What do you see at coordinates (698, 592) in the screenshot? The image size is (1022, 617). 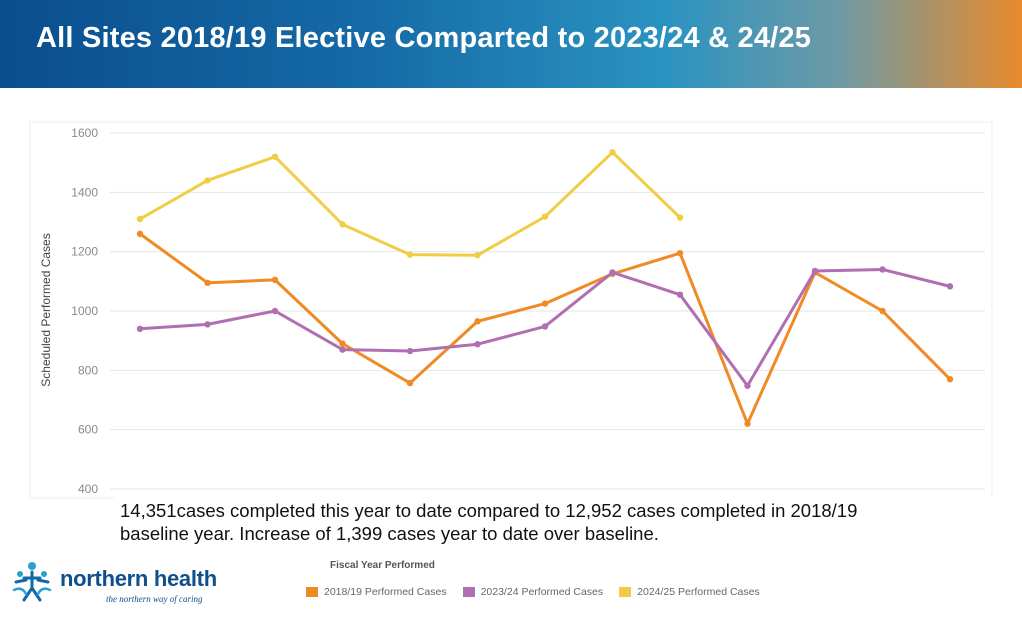 I see `legend-label: 2024/25 Performed Cases` at bounding box center [698, 592].